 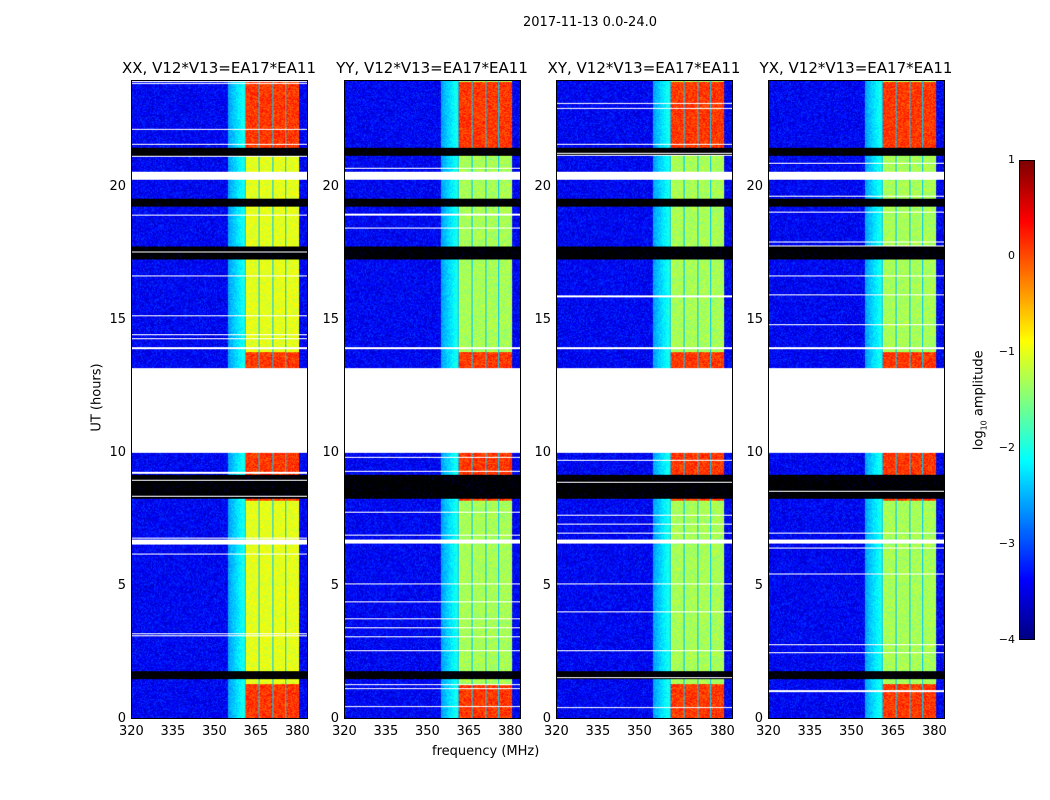 What do you see at coordinates (1006, 351) in the screenshot?
I see `colorbar-tick-label: −1` at bounding box center [1006, 351].